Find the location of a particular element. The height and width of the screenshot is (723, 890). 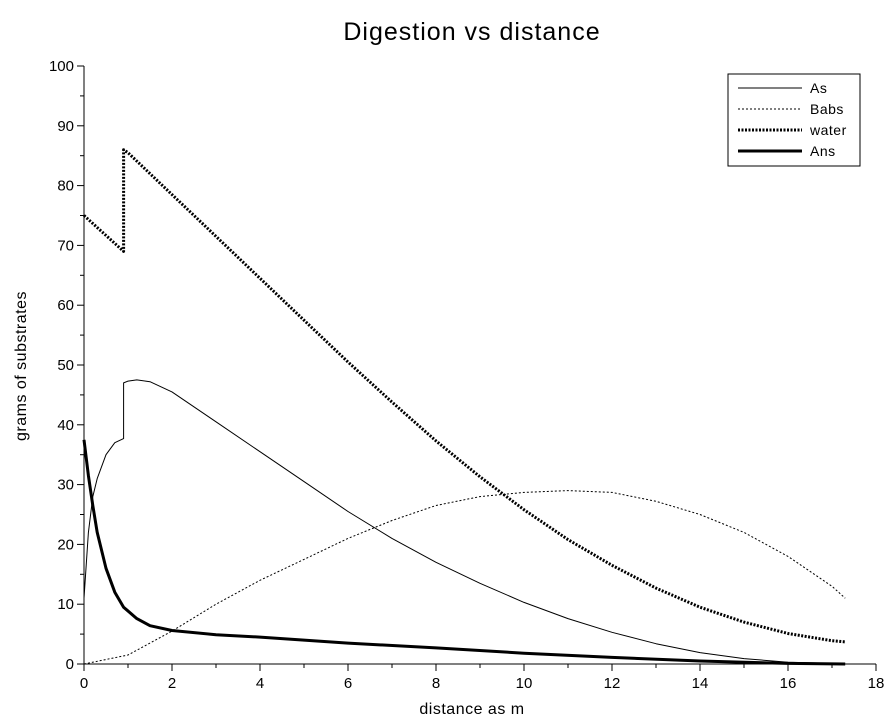

x-tick-label: 10 is located at coordinates (524, 683).